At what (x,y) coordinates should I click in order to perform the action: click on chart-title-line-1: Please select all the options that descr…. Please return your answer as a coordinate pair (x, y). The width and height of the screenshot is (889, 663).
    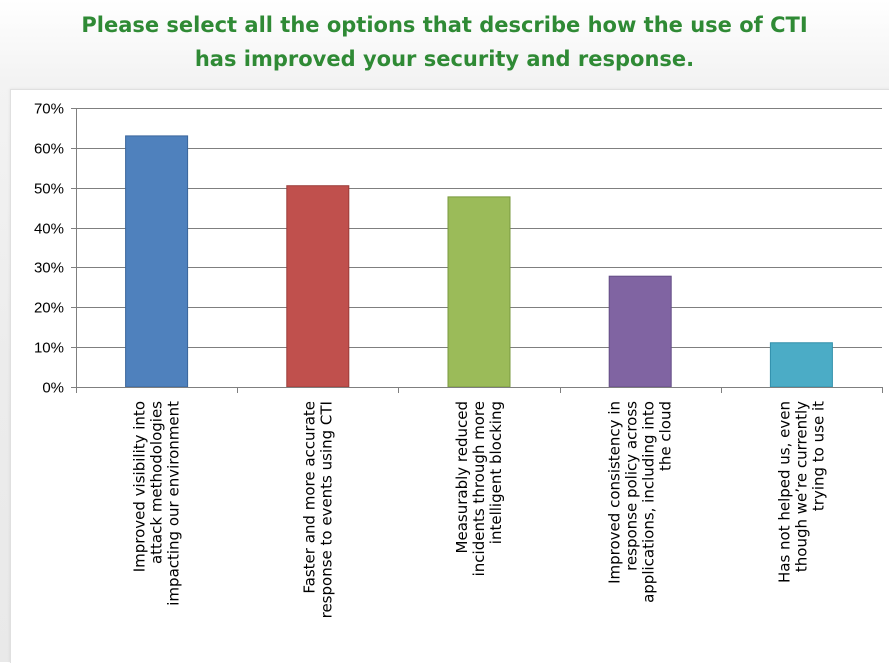
    Looking at the image, I should click on (444, 25).